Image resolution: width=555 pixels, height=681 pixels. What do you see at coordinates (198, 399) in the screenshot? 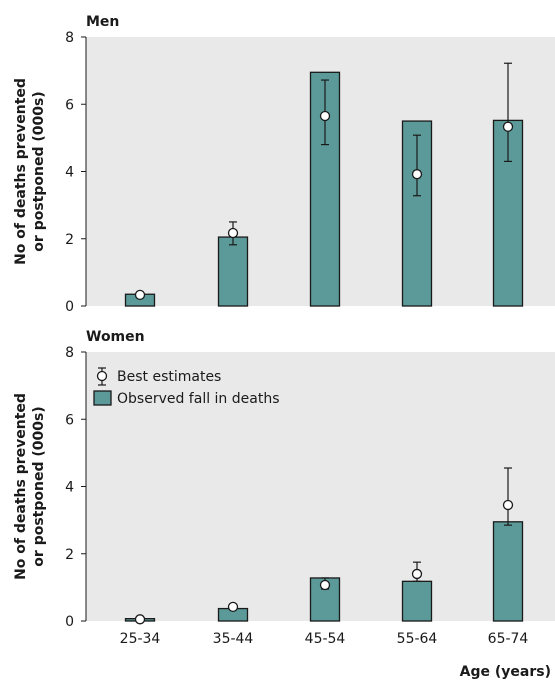
I see `legend-observed-label: Observed fall in deaths` at bounding box center [198, 399].